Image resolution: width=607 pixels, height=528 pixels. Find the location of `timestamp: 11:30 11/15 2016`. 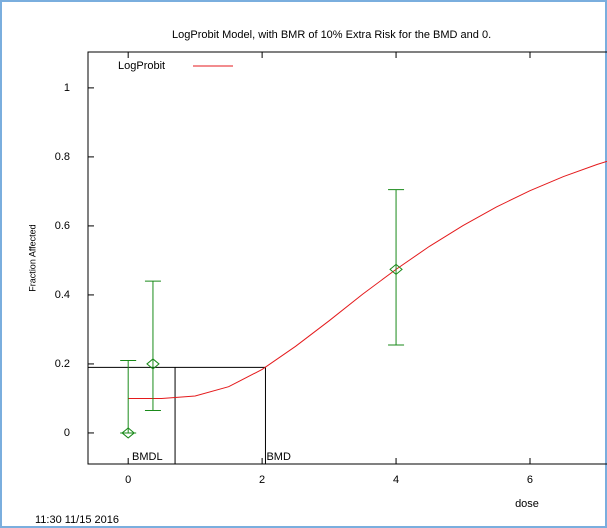

timestamp: 11:30 11/15 2016 is located at coordinates (77, 520).